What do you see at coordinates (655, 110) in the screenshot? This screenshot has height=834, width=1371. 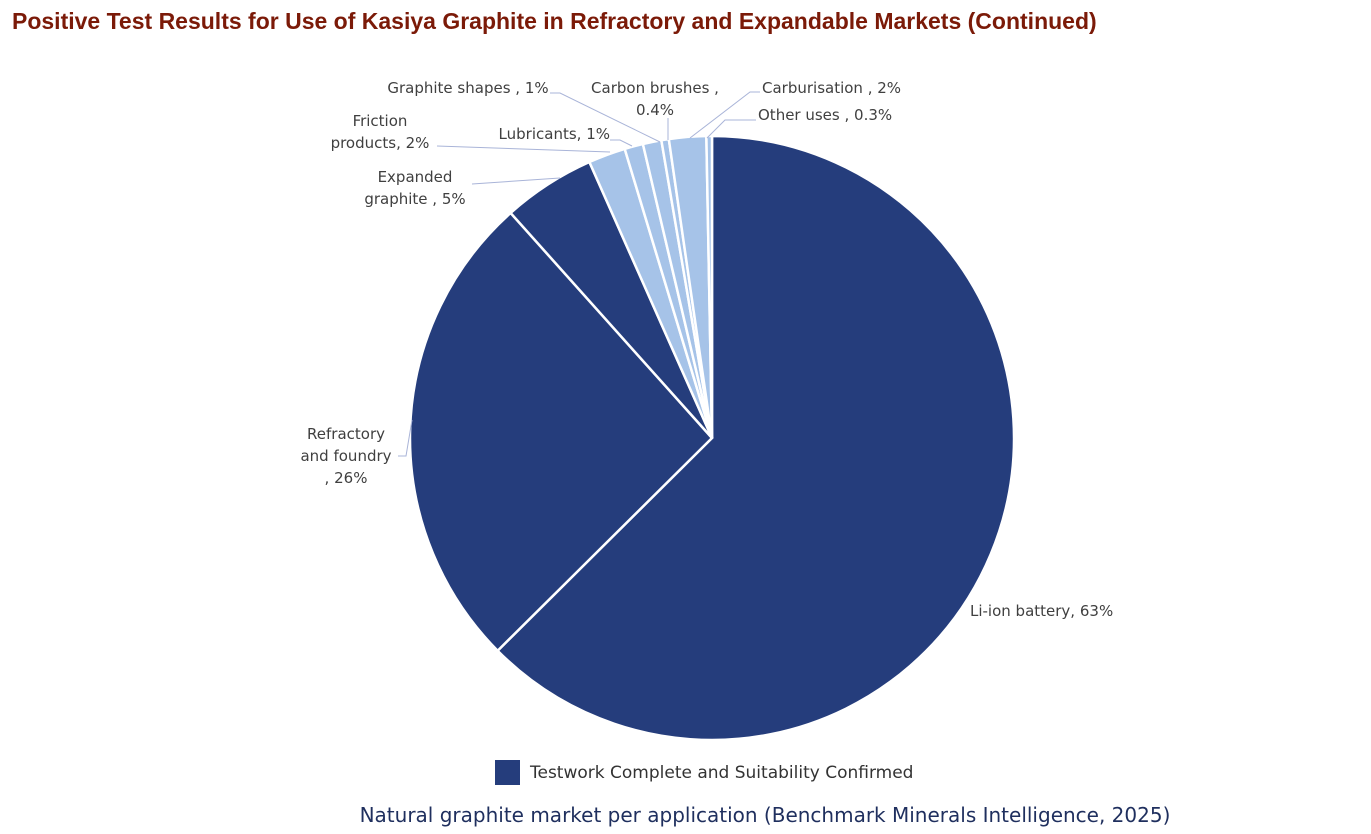 I see `value-label: 0.4%` at bounding box center [655, 110].